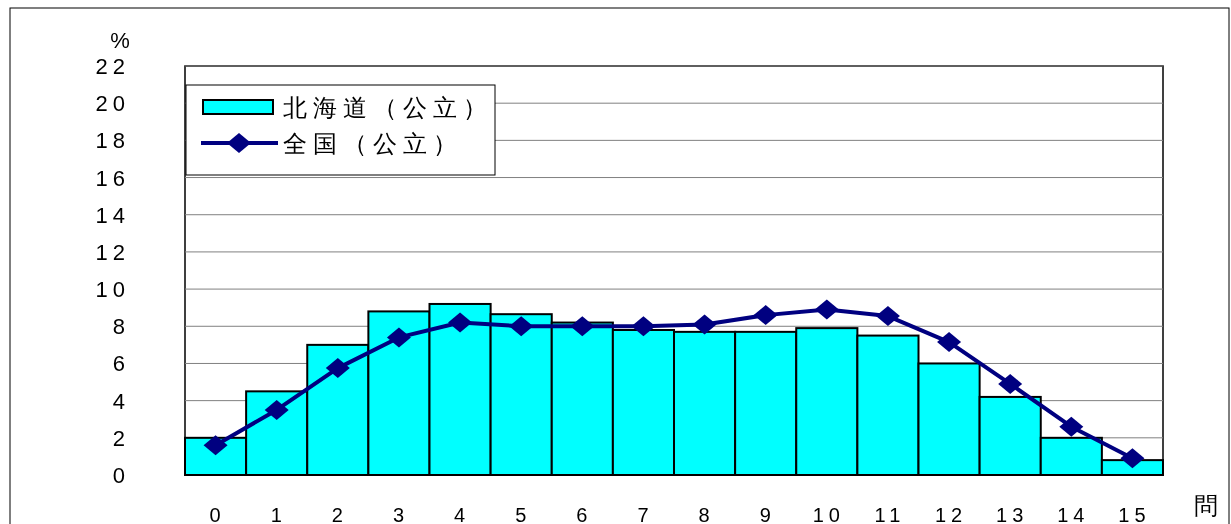 The width and height of the screenshot is (1231, 524). Describe the element at coordinates (388, 107) in the screenshot. I see `legend-label: 北海道（公立）` at that location.